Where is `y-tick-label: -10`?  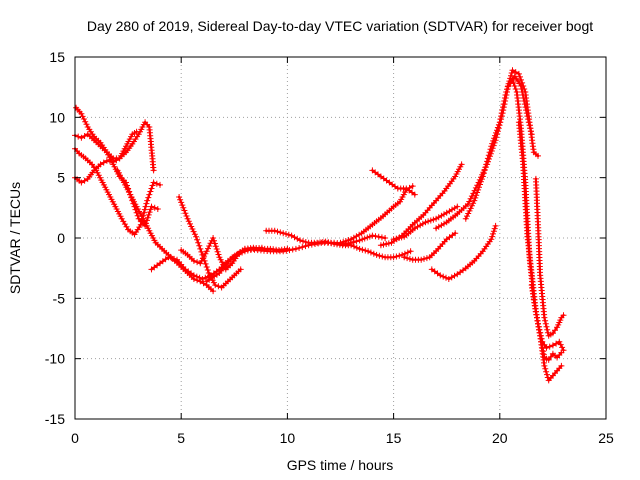 y-tick-label: -10 is located at coordinates (55, 359).